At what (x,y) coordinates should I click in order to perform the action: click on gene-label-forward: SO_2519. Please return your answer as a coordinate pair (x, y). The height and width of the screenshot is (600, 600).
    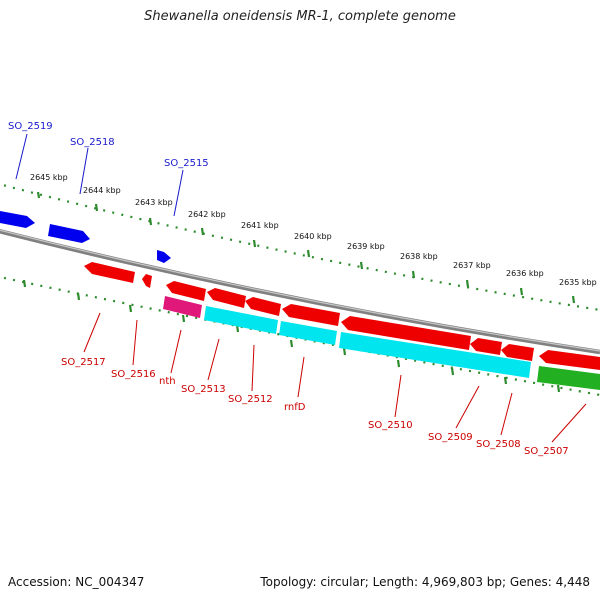
    Looking at the image, I should click on (30, 126).